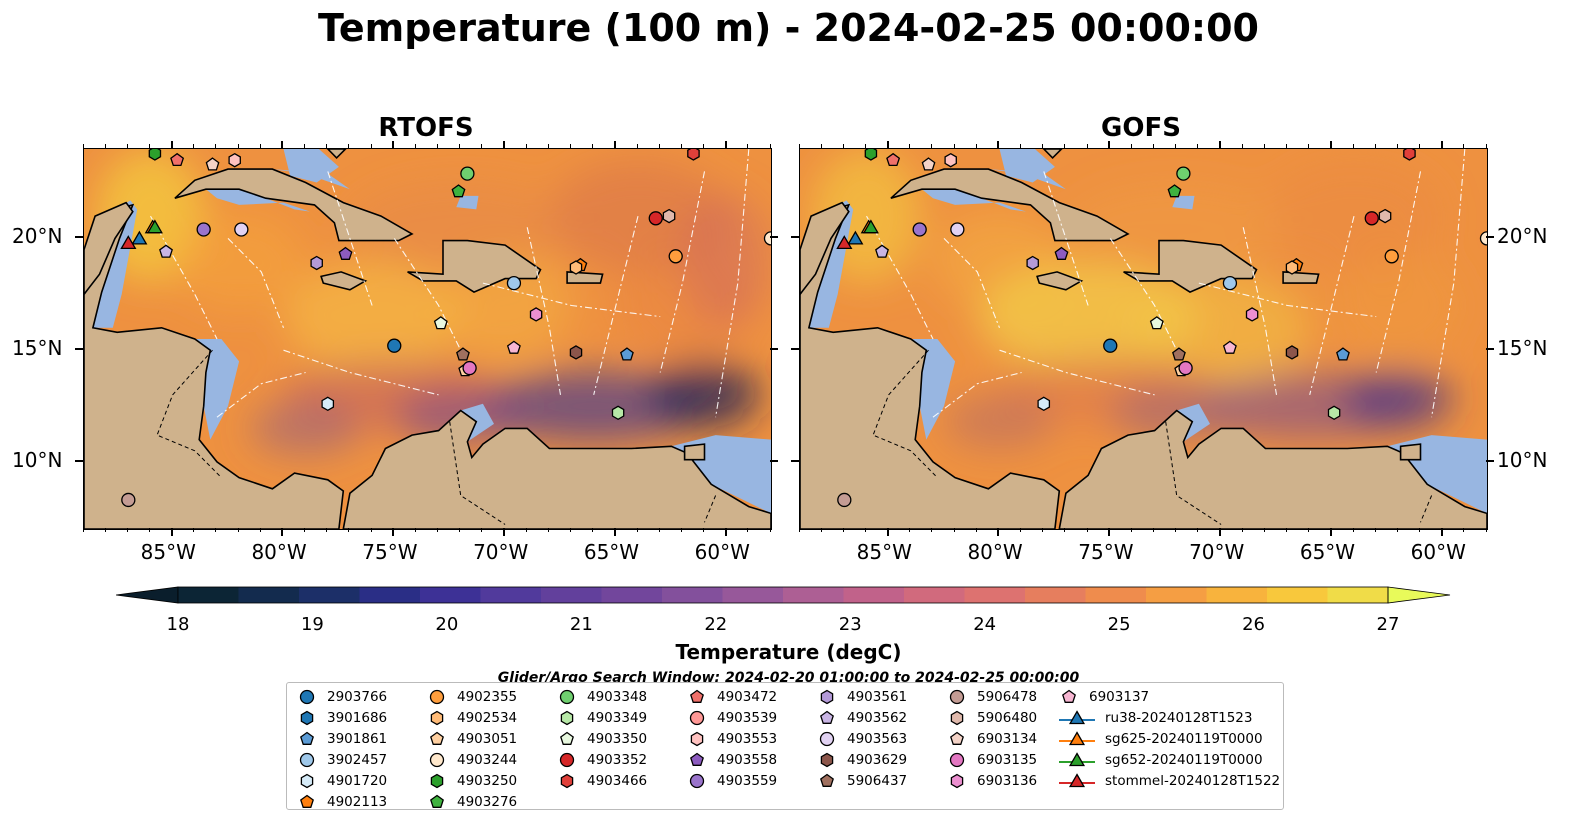 This screenshot has height=827, width=1577. What do you see at coordinates (178, 624) in the screenshot?
I see `colorbar-tick-label: 18` at bounding box center [178, 624].